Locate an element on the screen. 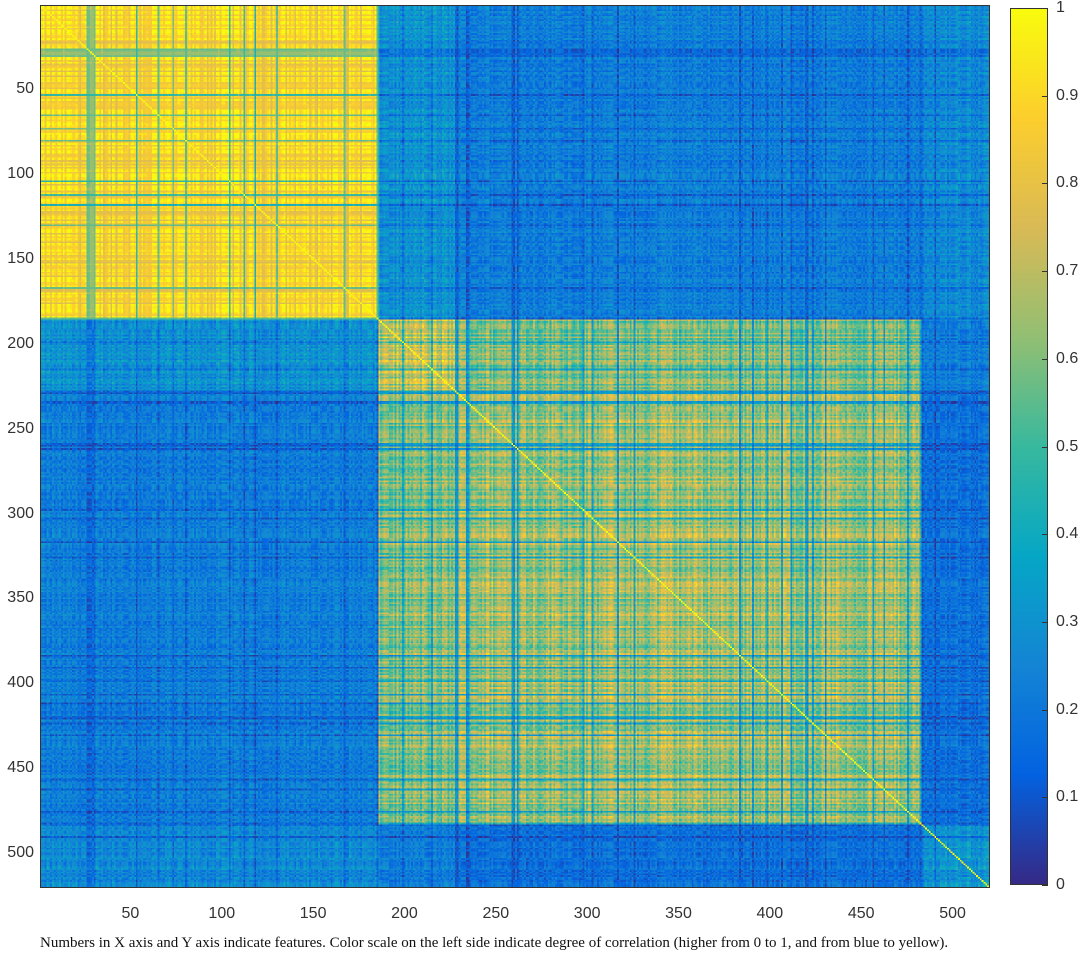 The image size is (1089, 976). y-tick-label: 450 is located at coordinates (20, 768).